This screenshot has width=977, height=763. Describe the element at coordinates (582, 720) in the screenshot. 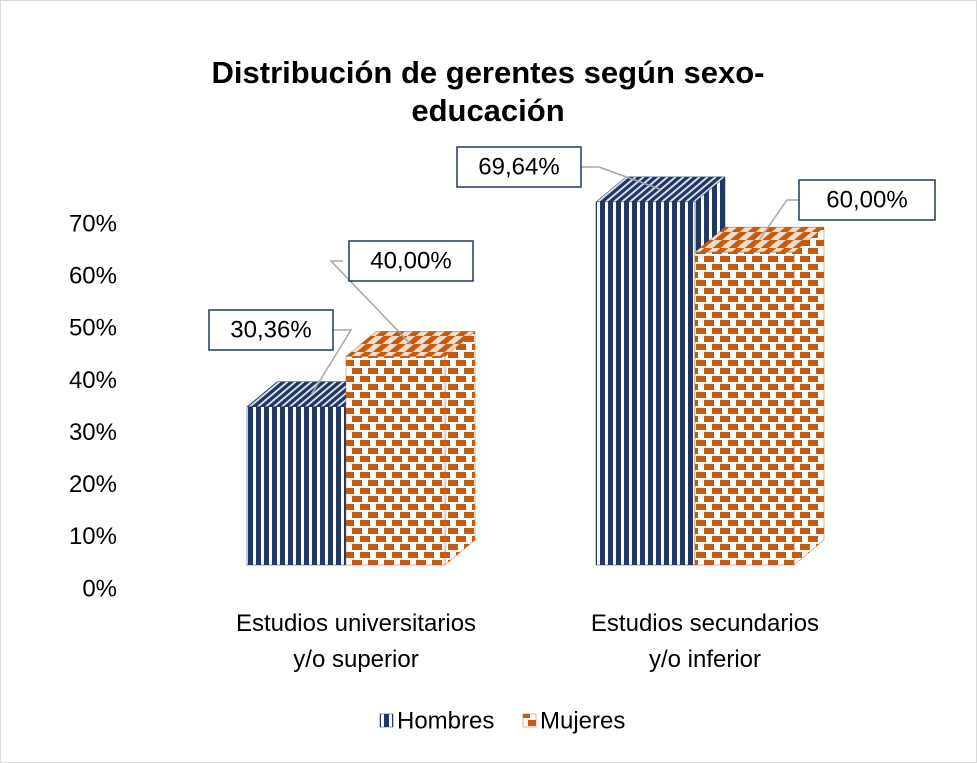

I see `legend-label: Mujeres` at that location.